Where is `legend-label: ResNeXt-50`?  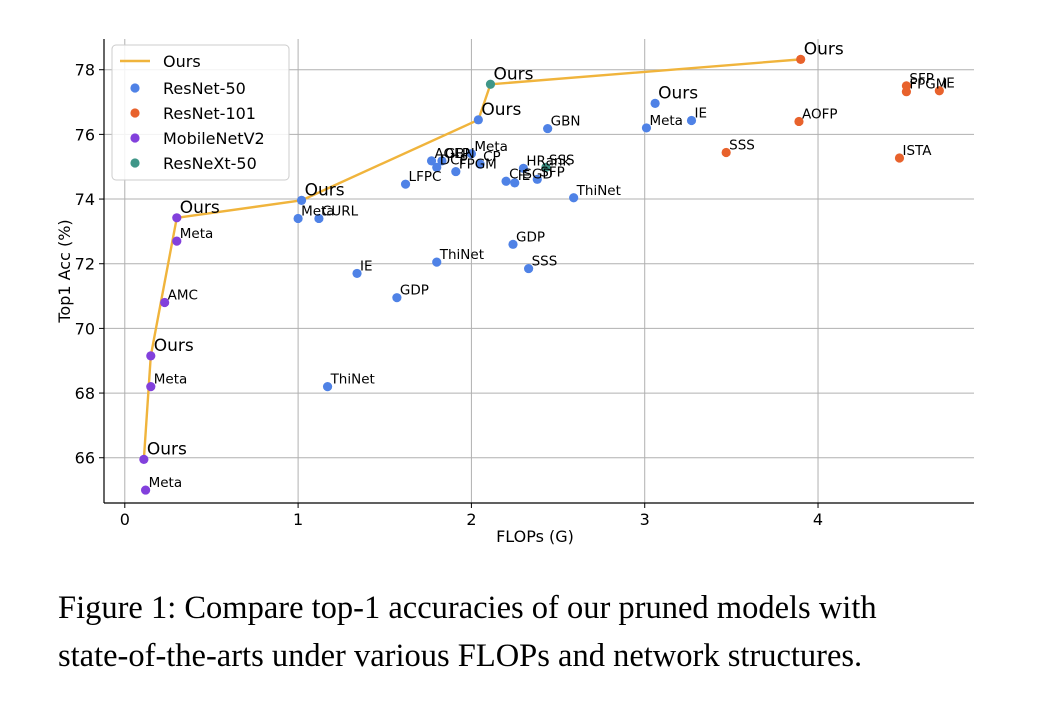
legend-label: ResNeXt-50 is located at coordinates (210, 163).